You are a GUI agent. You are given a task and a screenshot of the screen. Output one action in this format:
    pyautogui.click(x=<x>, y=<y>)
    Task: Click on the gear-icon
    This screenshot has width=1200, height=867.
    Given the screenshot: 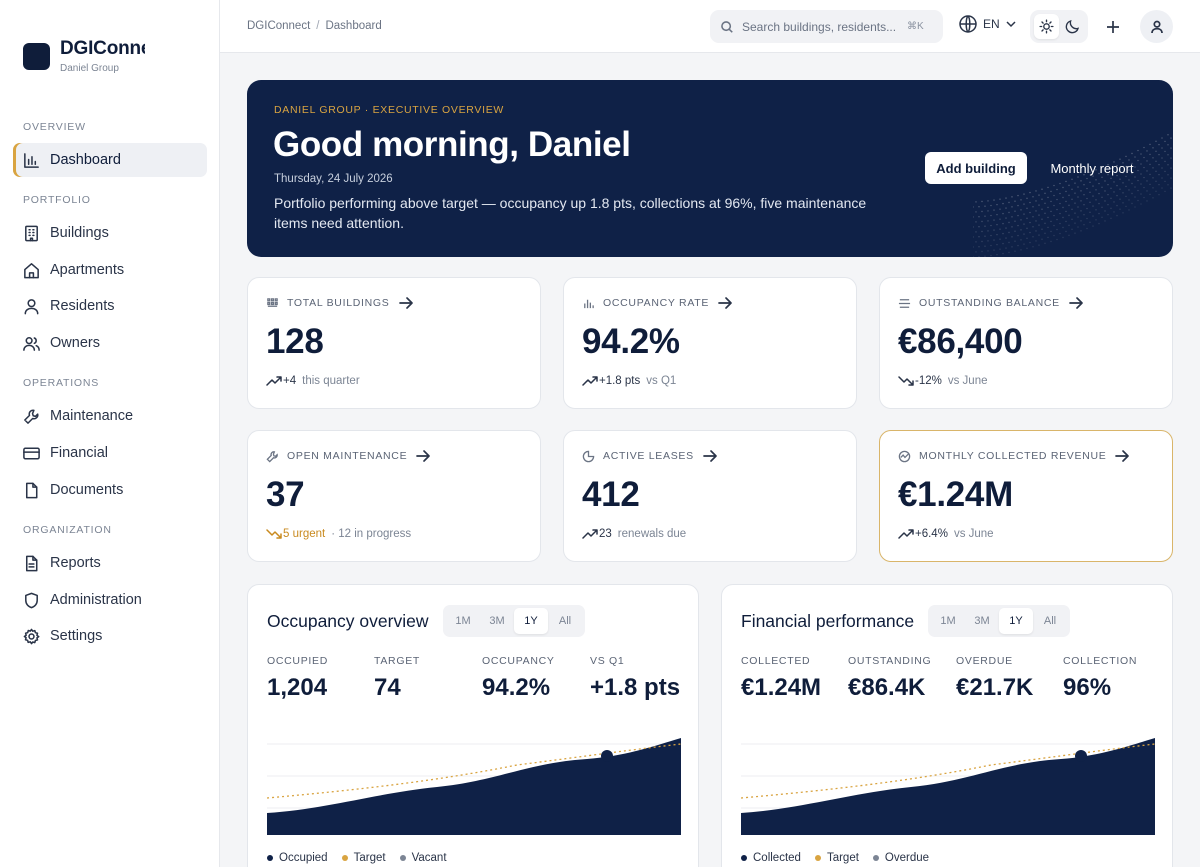 What is the action you would take?
    pyautogui.click(x=31, y=636)
    